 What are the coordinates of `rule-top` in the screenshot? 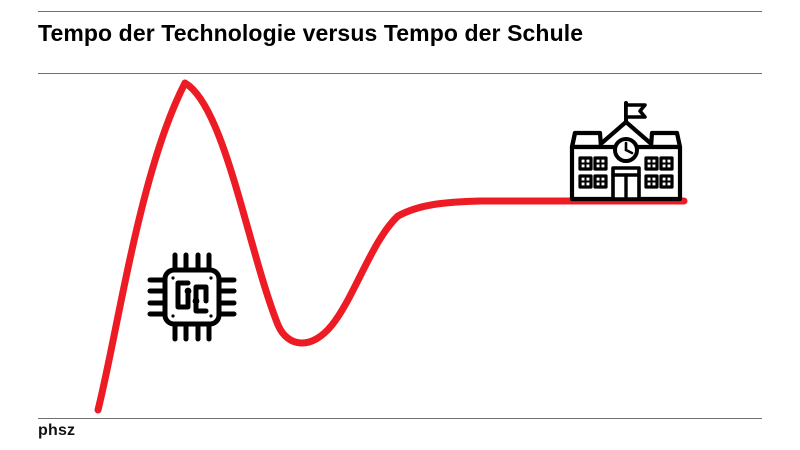 It's located at (400, 11).